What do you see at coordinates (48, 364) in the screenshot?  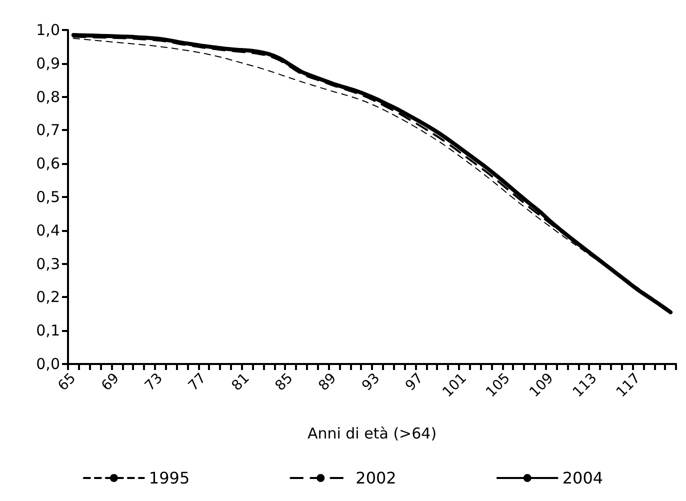 I see `y-tick-label: 0,0` at bounding box center [48, 364].